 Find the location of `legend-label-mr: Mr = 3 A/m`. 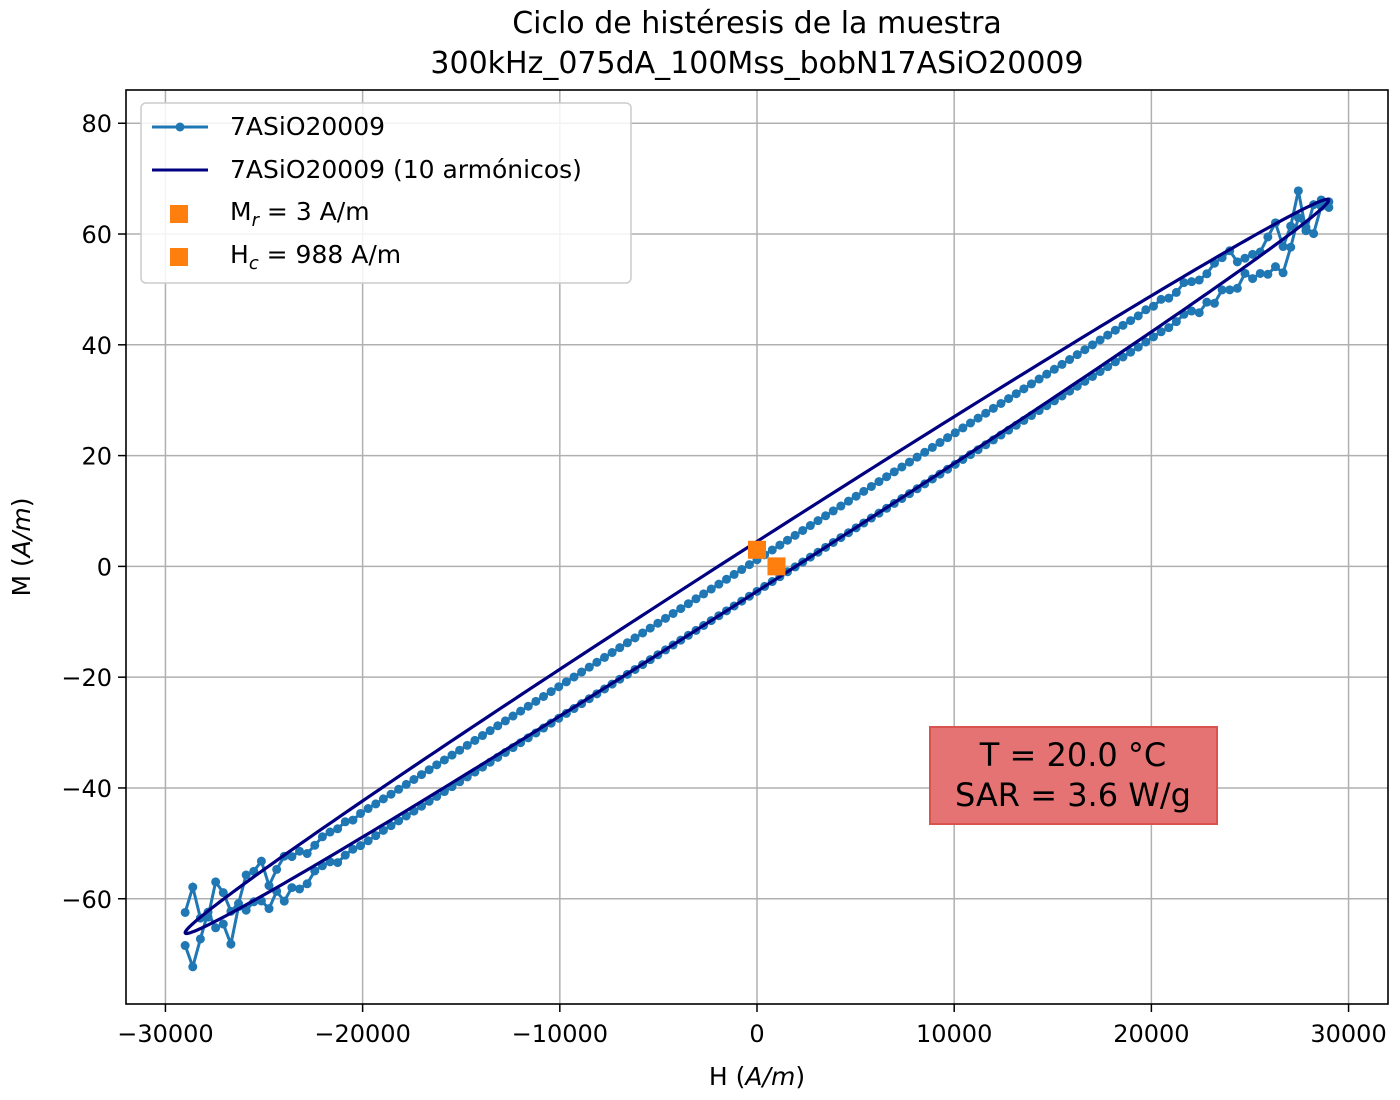

legend-label-mr: Mr = 3 A/m is located at coordinates (300, 214).